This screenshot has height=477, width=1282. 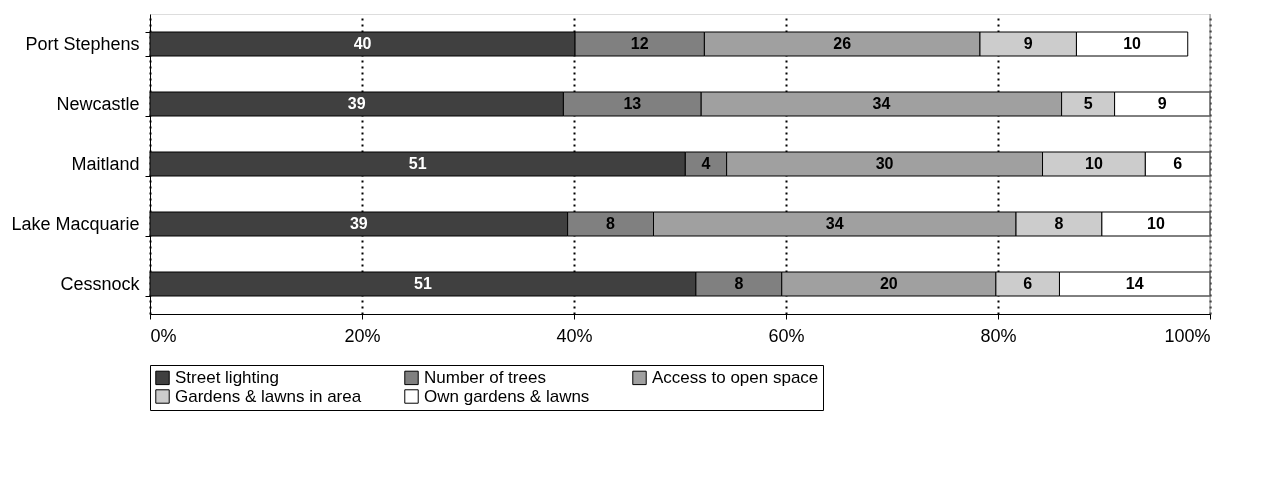 I want to click on data-label: 14, so click(x=1134, y=283).